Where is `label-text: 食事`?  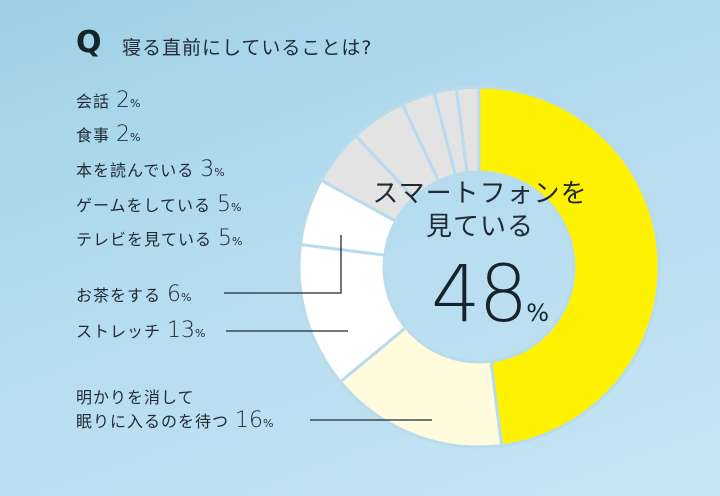 label-text: 食事 is located at coordinates (93, 135).